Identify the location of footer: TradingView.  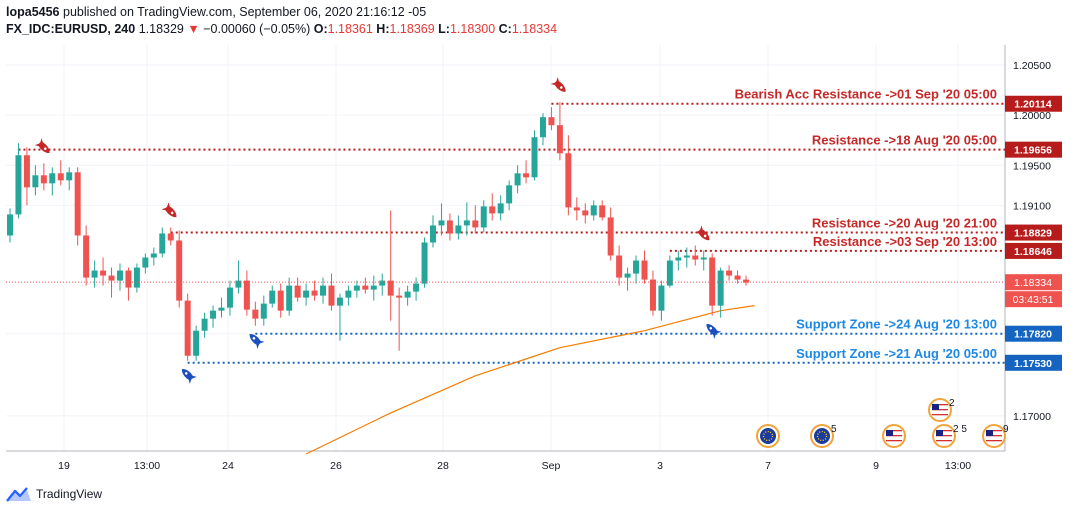
(54, 494).